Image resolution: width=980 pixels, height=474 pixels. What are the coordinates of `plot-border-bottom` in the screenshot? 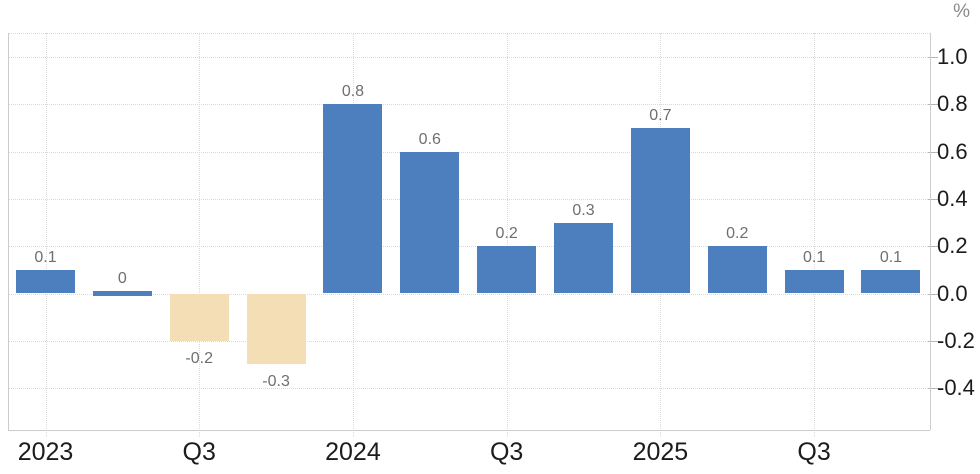 It's located at (469, 430).